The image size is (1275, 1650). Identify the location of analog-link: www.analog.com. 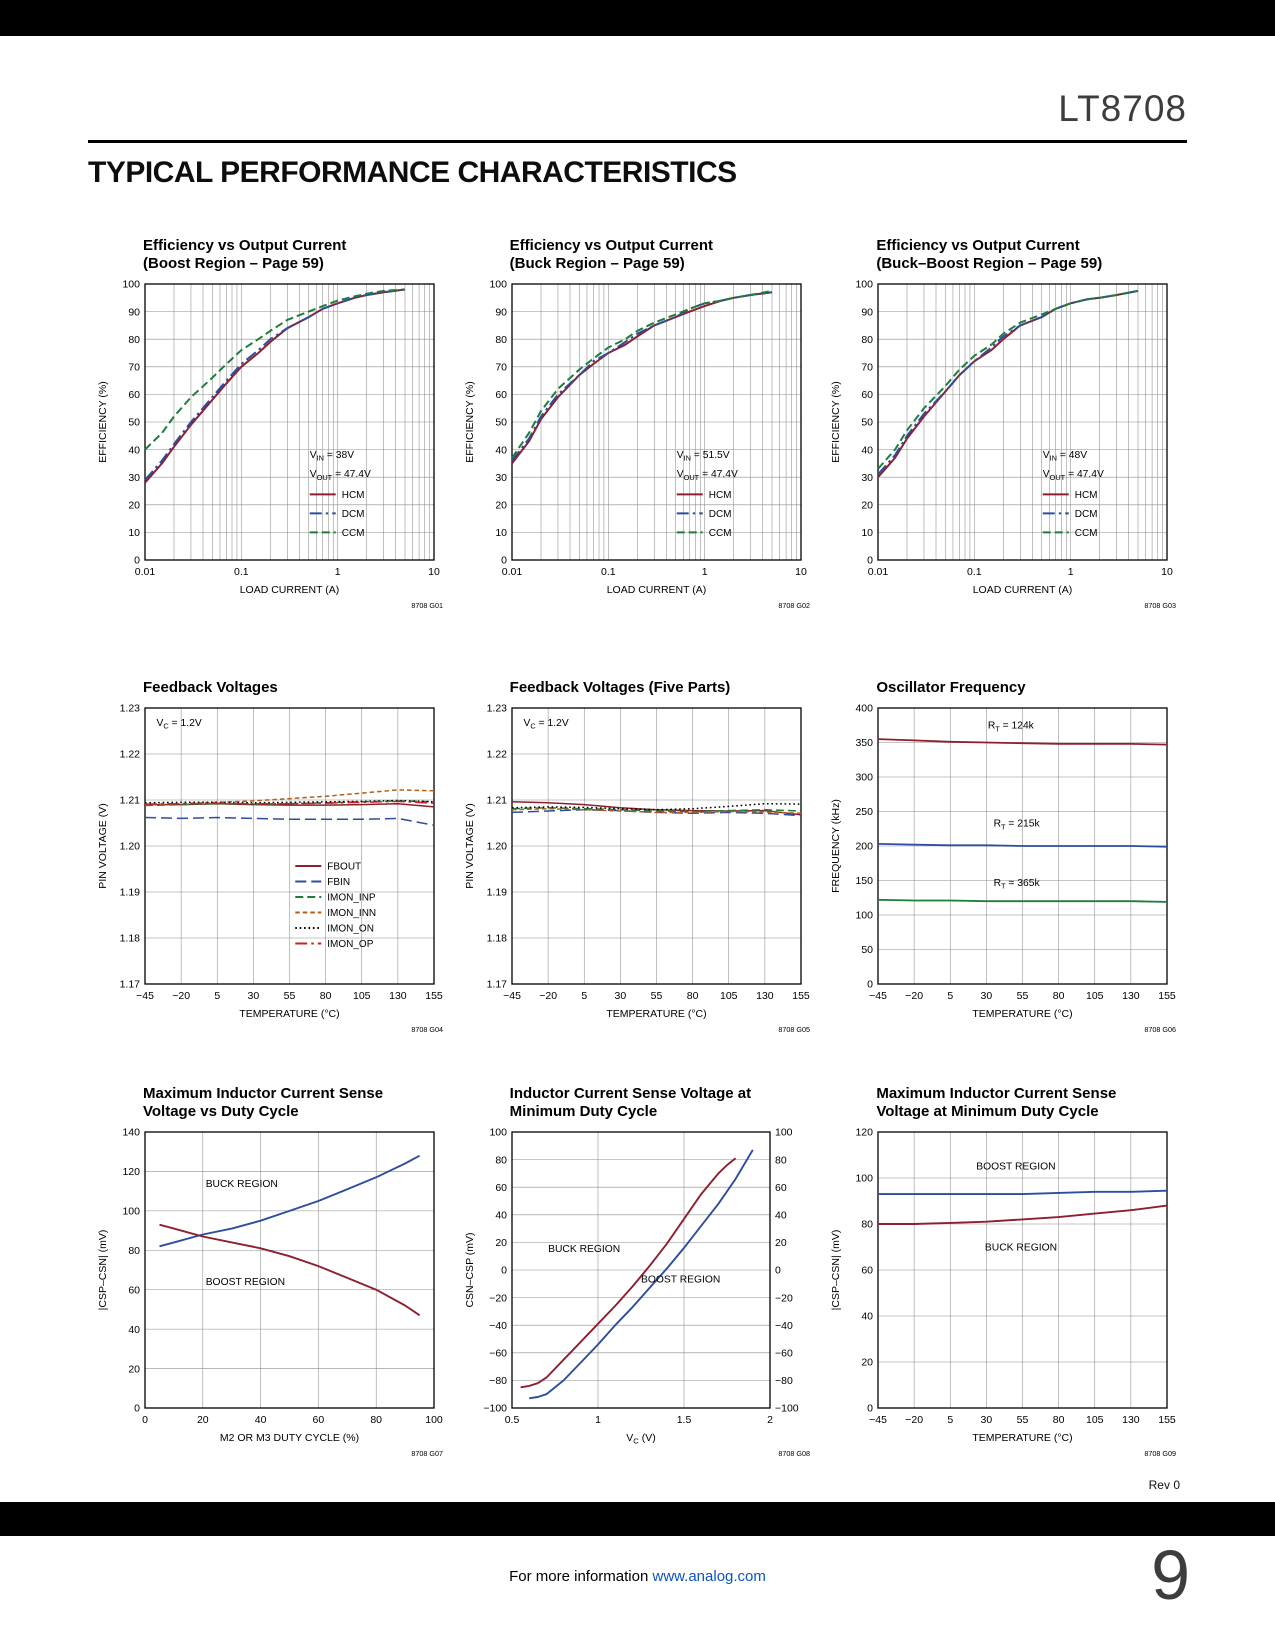
(709, 1576).